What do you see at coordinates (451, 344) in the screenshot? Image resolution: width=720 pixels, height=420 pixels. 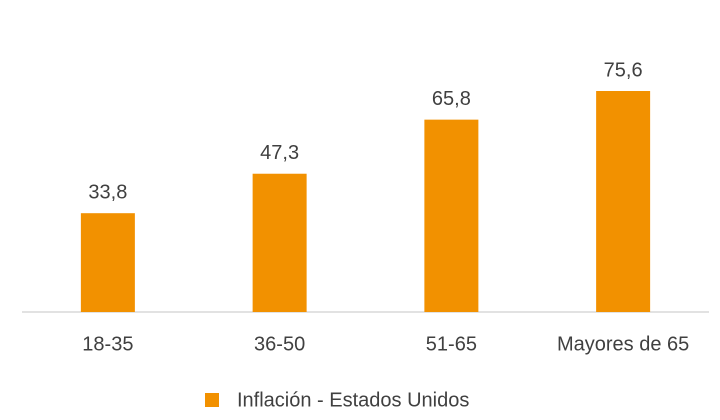 I see `x-tick-label: 51-65` at bounding box center [451, 344].